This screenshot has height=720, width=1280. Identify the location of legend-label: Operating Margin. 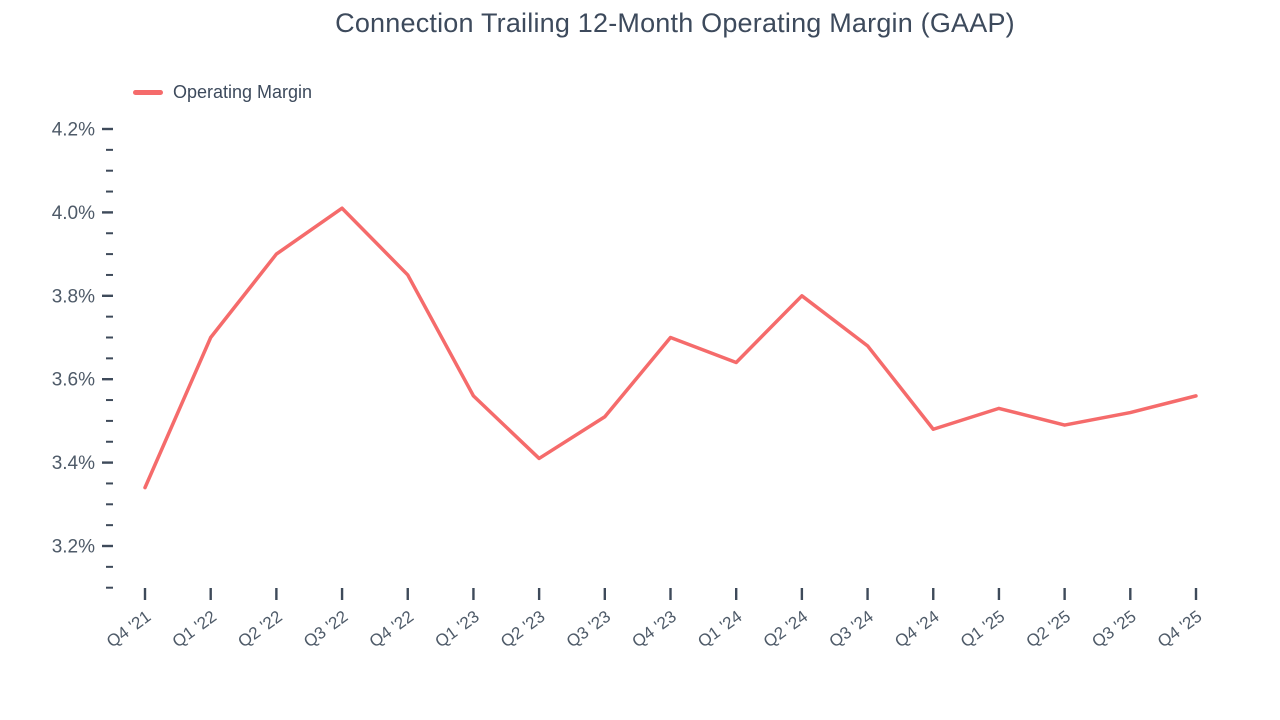
(243, 92).